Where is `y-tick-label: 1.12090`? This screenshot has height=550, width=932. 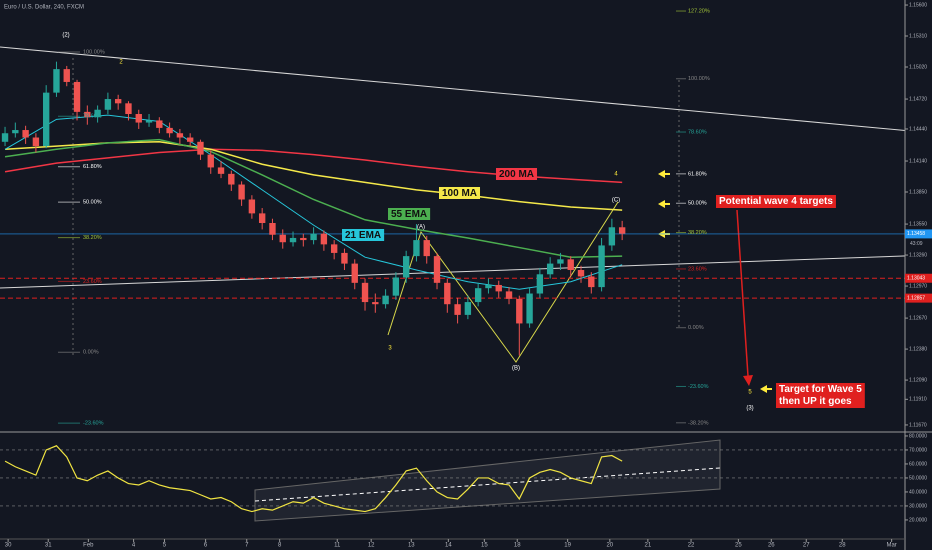 y-tick-label: 1.12090 is located at coordinates (918, 380).